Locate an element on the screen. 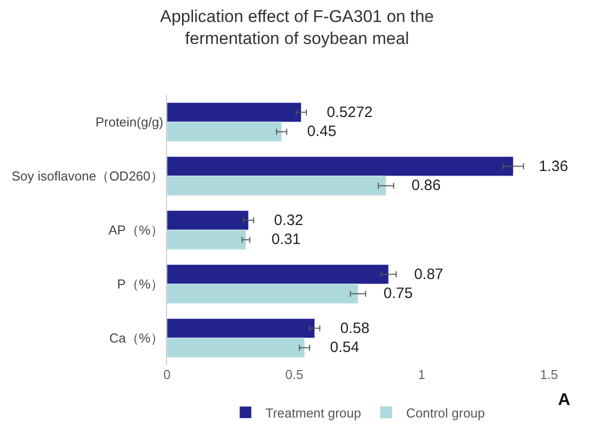  x-tick-label: 0.5 is located at coordinates (294, 374).